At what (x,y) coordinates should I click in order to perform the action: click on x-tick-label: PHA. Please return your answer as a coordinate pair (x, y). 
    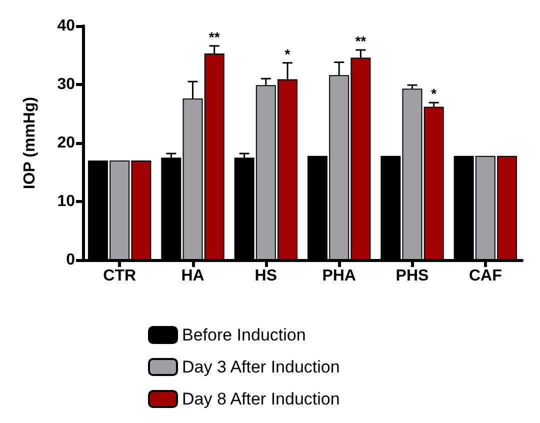
    Looking at the image, I should click on (339, 276).